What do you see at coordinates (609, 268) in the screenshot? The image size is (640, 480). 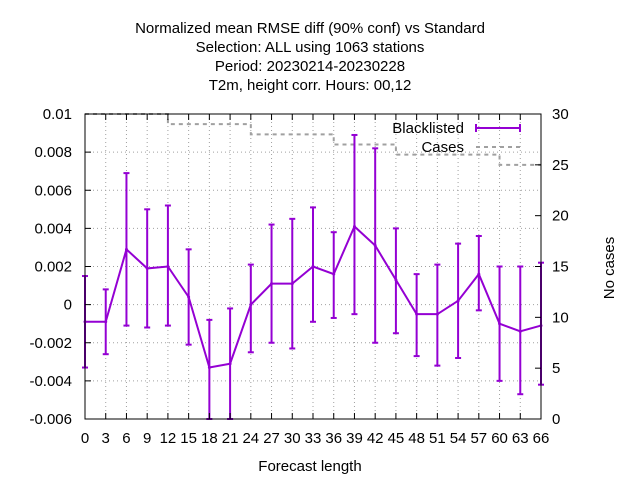 I see `y2-axis-label: No cases` at bounding box center [609, 268].